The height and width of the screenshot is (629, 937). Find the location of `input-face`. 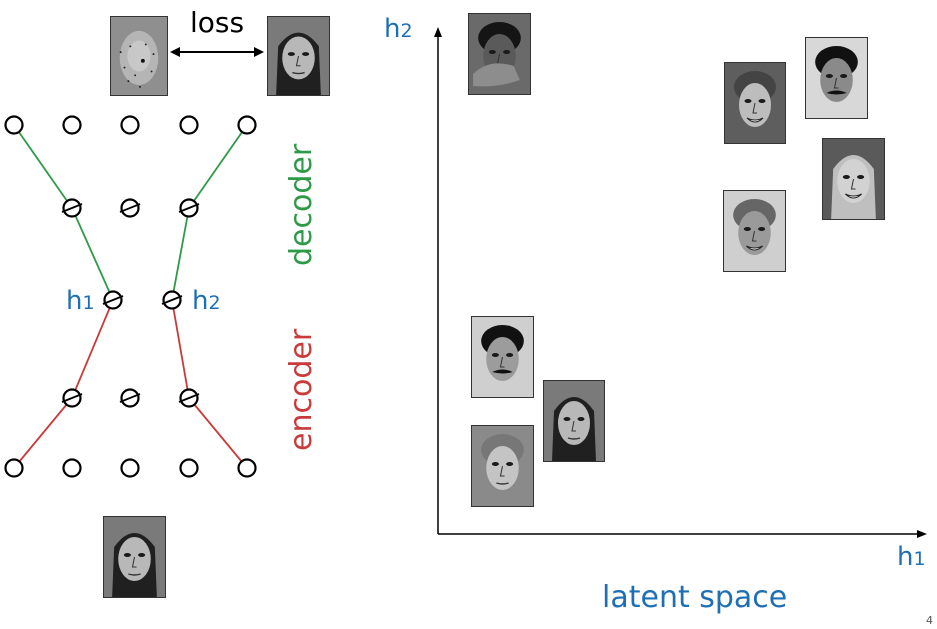

input-face is located at coordinates (134, 557).